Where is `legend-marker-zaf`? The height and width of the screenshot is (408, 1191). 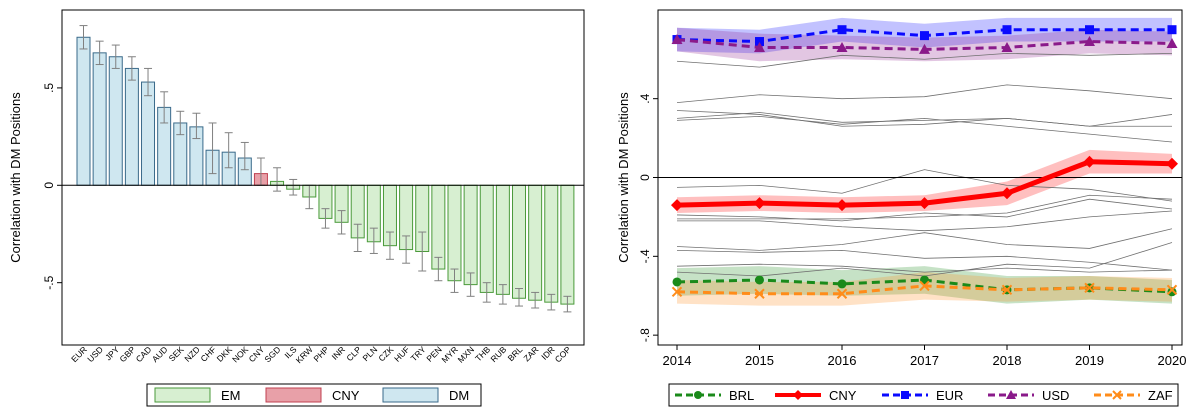
legend-marker-zaf is located at coordinates (1117, 395).